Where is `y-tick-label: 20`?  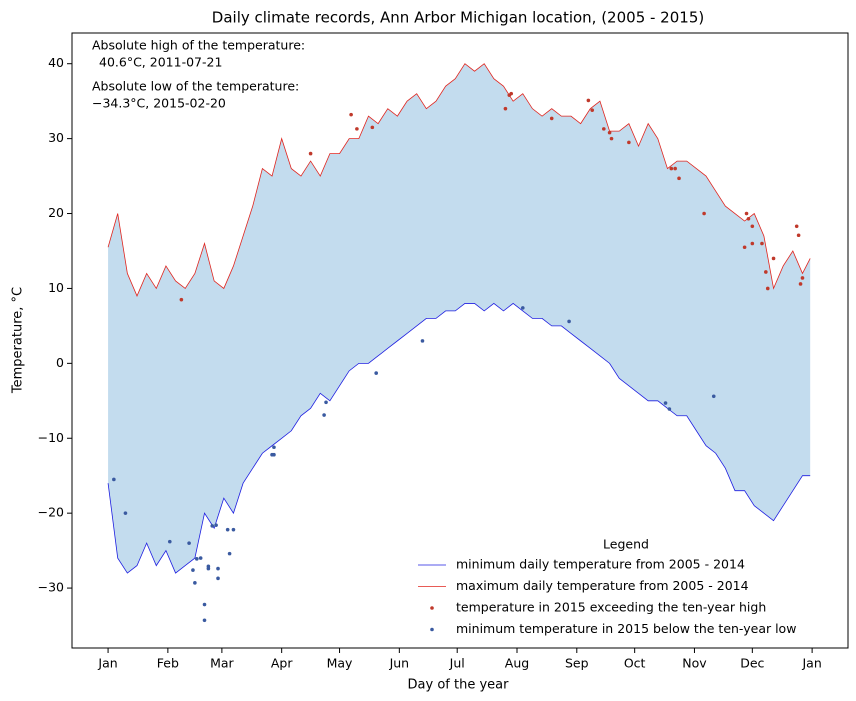 y-tick-label: 20 is located at coordinates (56, 212).